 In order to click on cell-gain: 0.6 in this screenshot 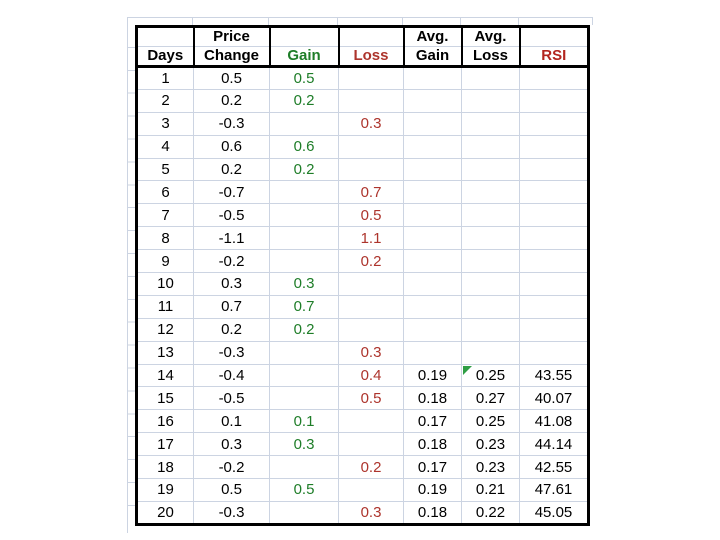, I will do `click(304, 146)`.